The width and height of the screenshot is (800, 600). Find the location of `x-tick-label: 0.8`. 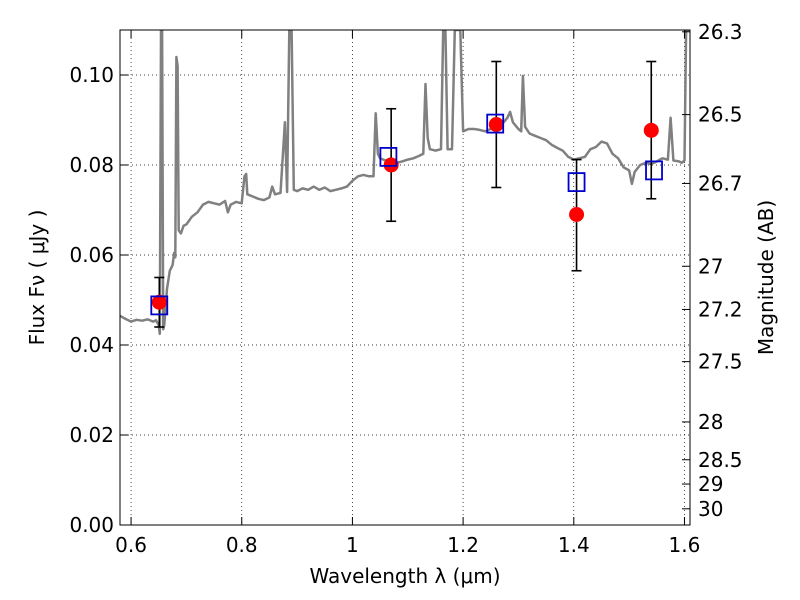

x-tick-label: 0.8 is located at coordinates (242, 545).